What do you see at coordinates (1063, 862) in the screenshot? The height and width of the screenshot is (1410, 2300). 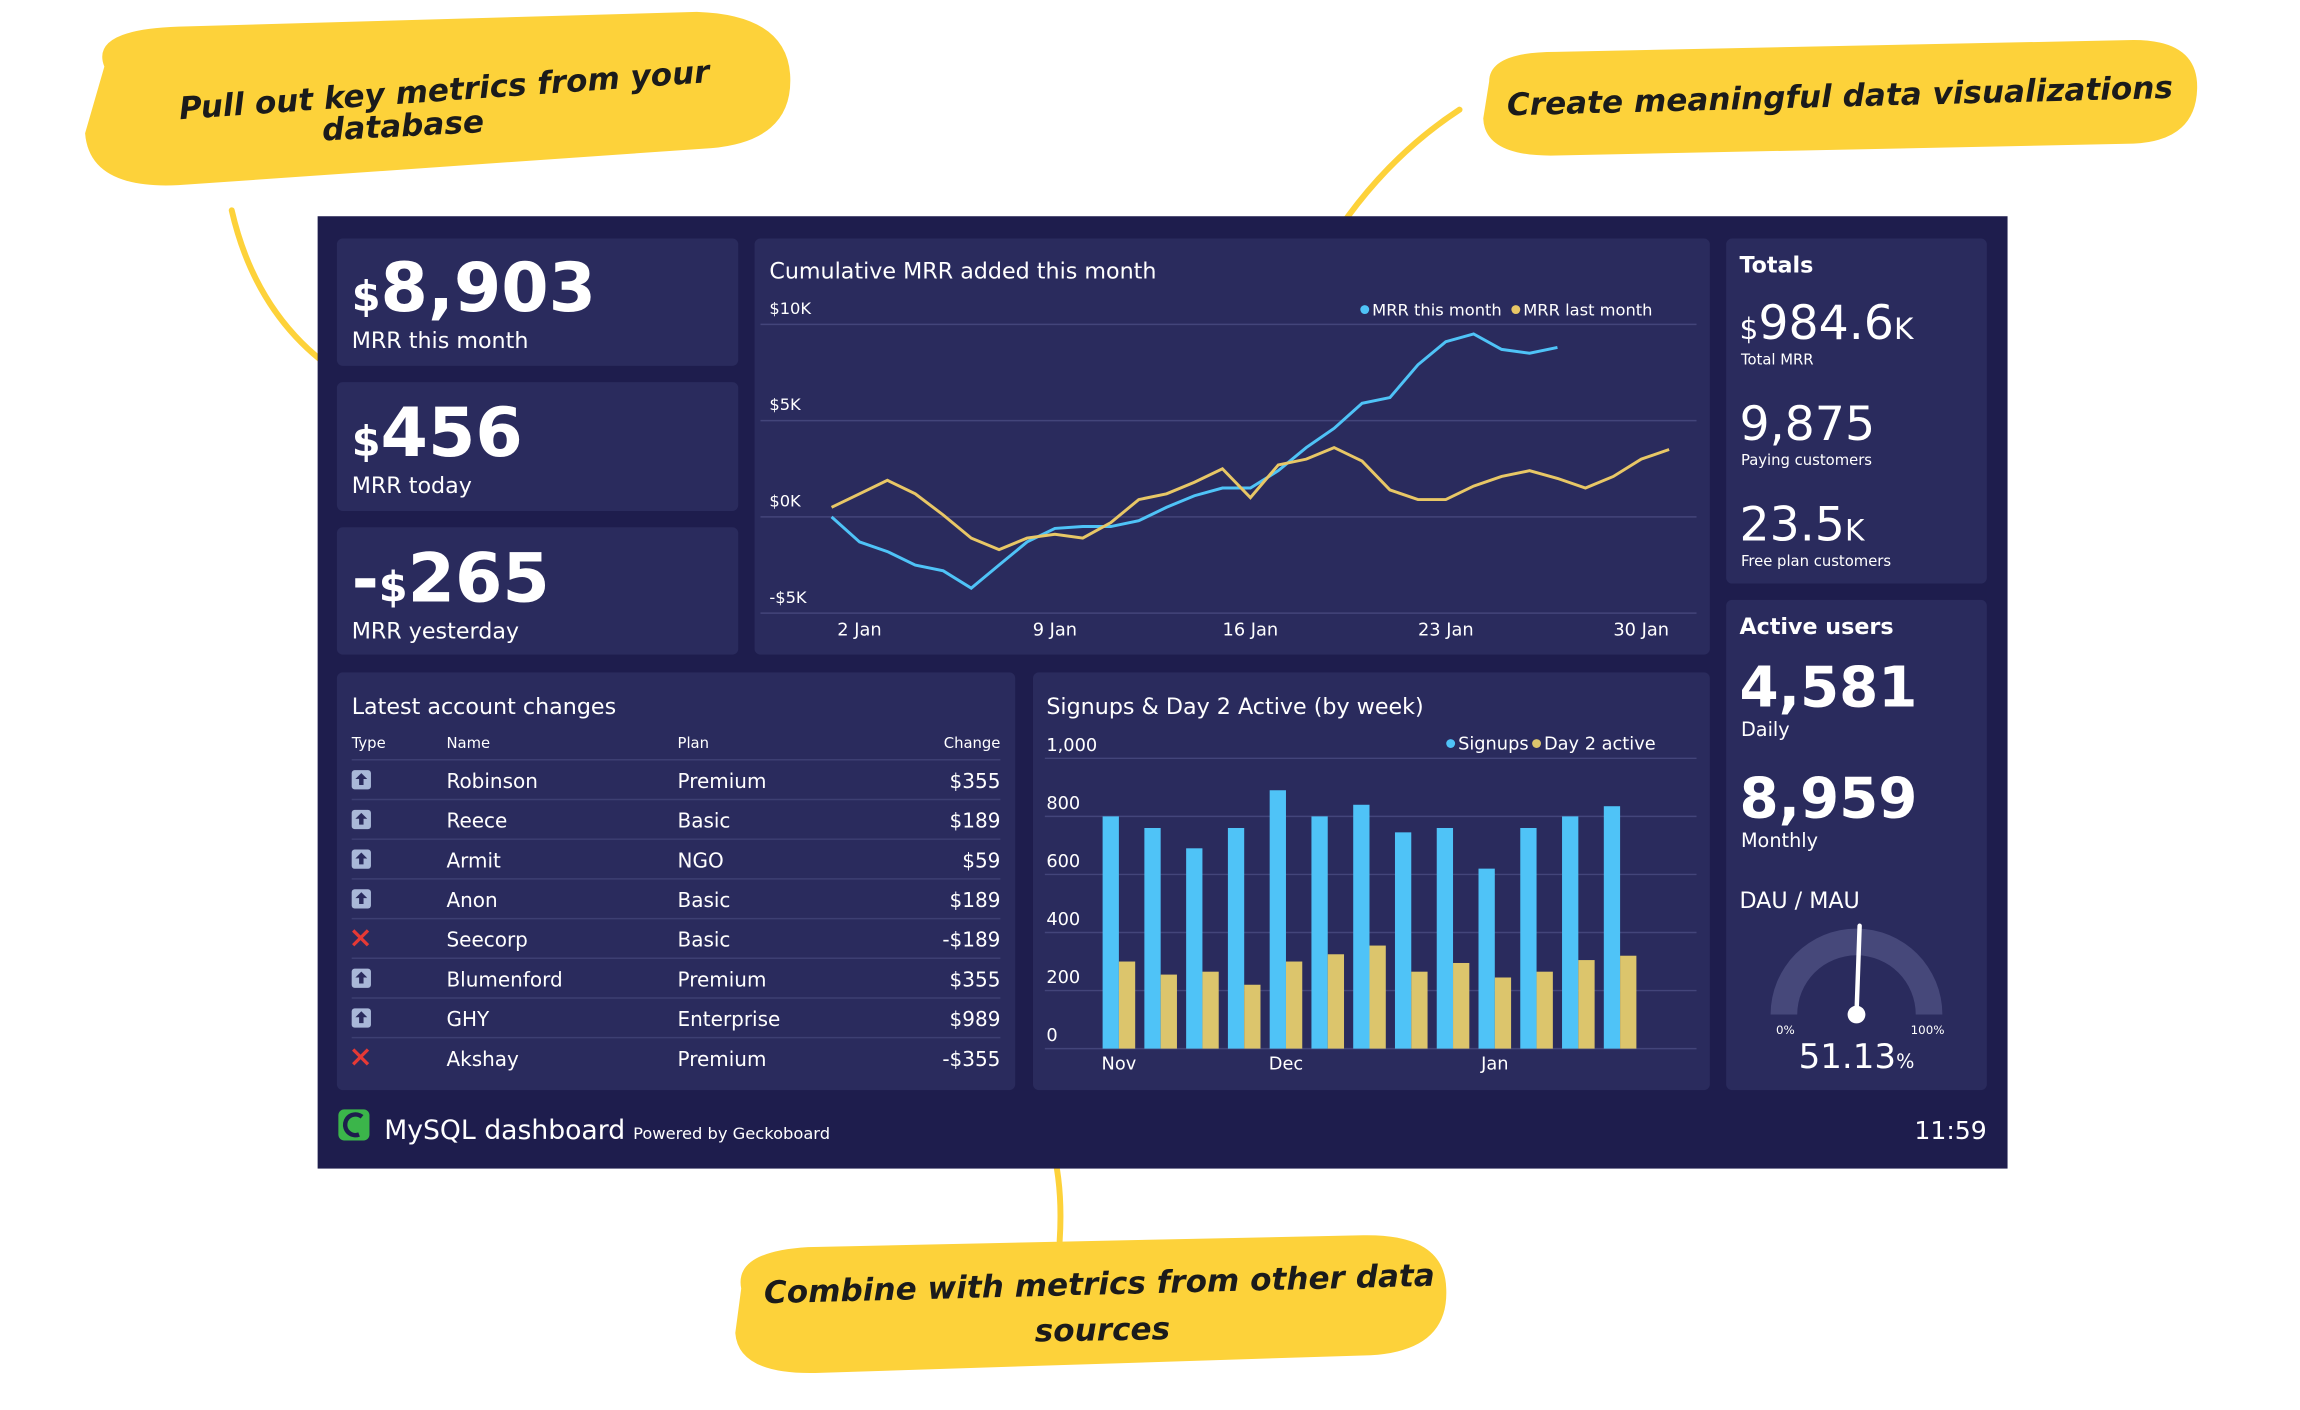 I see `y-tick-label: 600` at bounding box center [1063, 862].